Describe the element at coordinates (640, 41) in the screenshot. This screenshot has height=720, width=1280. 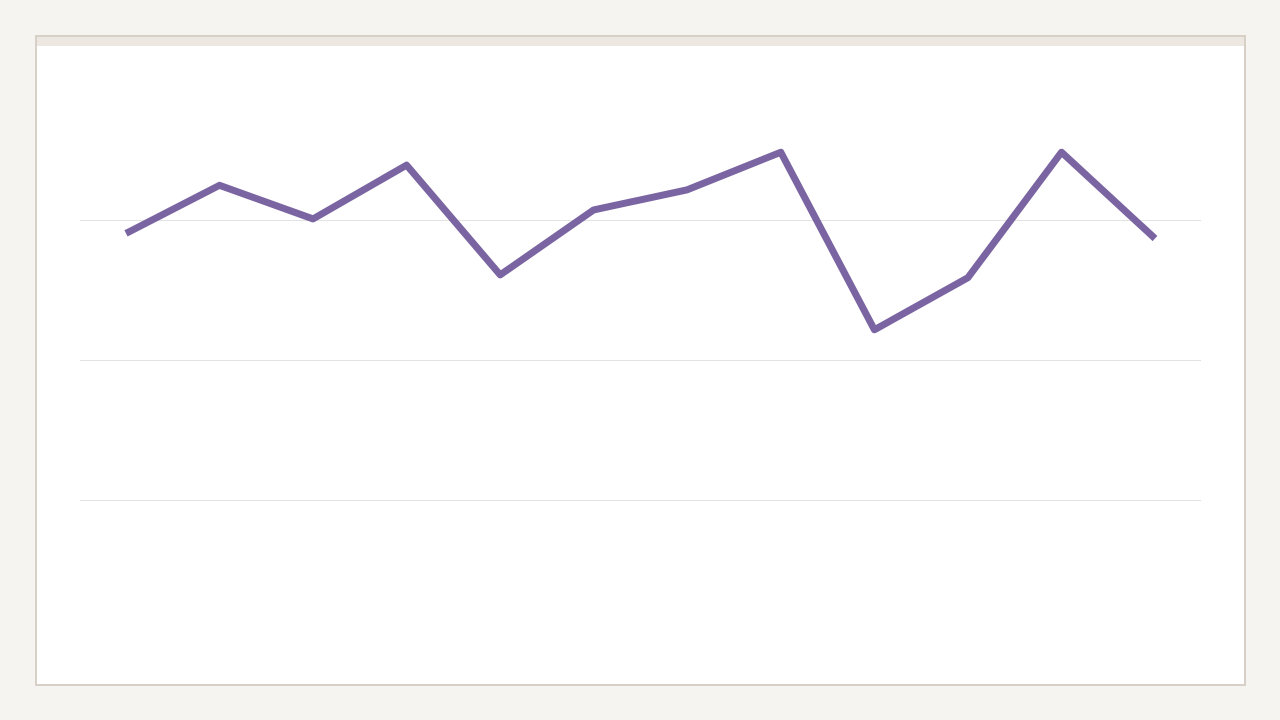
I see `card-top-strip` at that location.